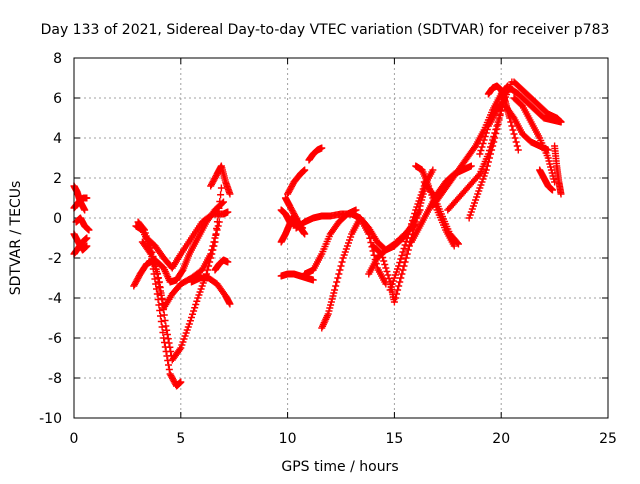 This screenshot has width=640, height=484. I want to click on y-tick-label: 0, so click(57, 219).